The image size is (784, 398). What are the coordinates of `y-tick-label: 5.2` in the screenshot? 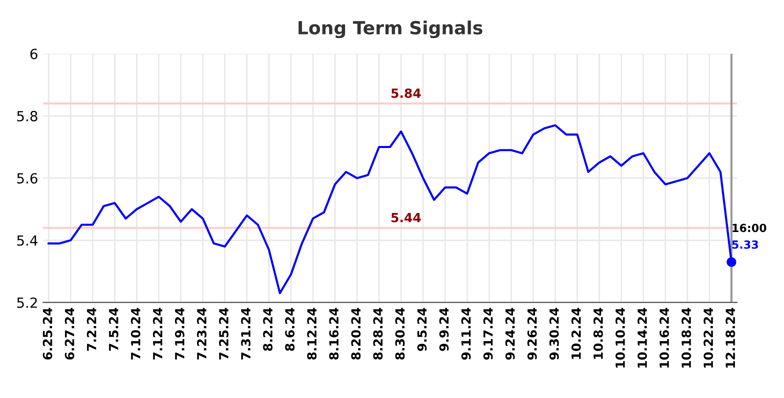 It's located at (27, 302).